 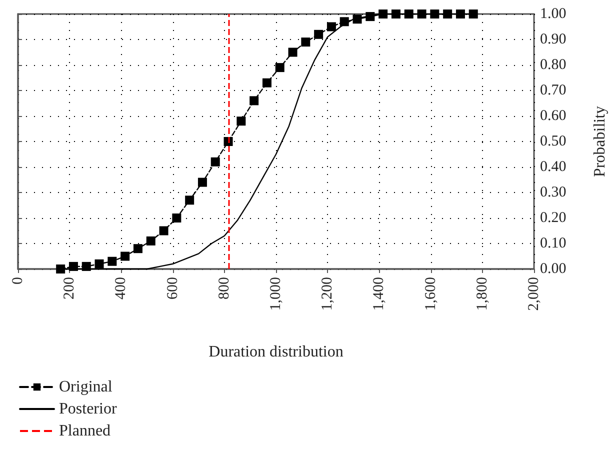 I want to click on y-tick-label: 0.30, so click(x=553, y=192).